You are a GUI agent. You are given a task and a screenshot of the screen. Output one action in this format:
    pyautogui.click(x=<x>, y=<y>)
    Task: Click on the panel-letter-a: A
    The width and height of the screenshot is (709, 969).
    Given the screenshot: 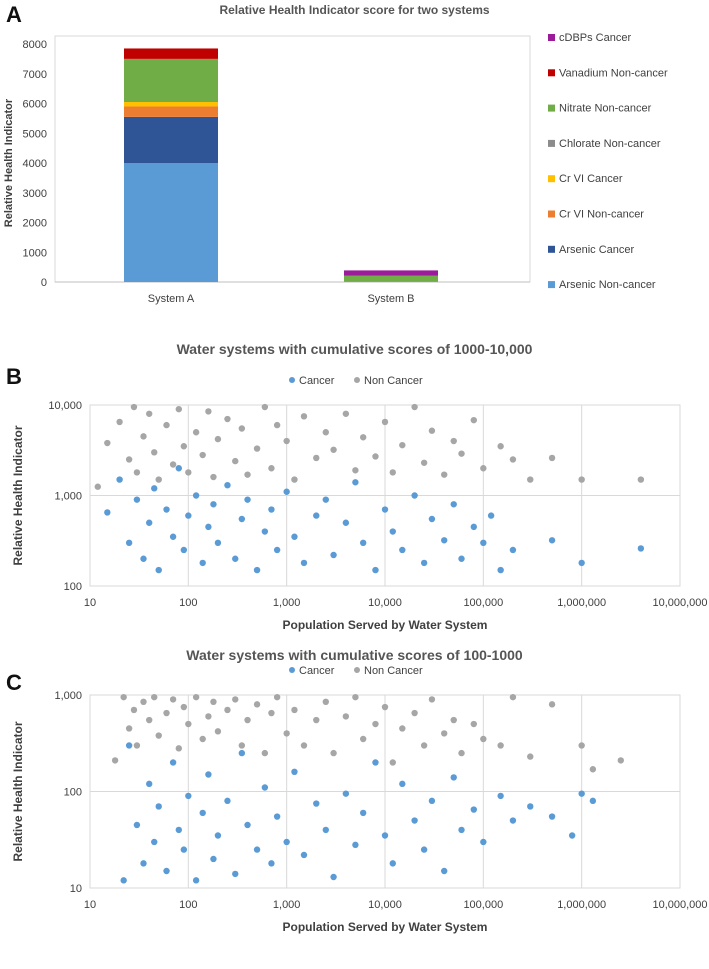 What is the action you would take?
    pyautogui.click(x=14, y=14)
    